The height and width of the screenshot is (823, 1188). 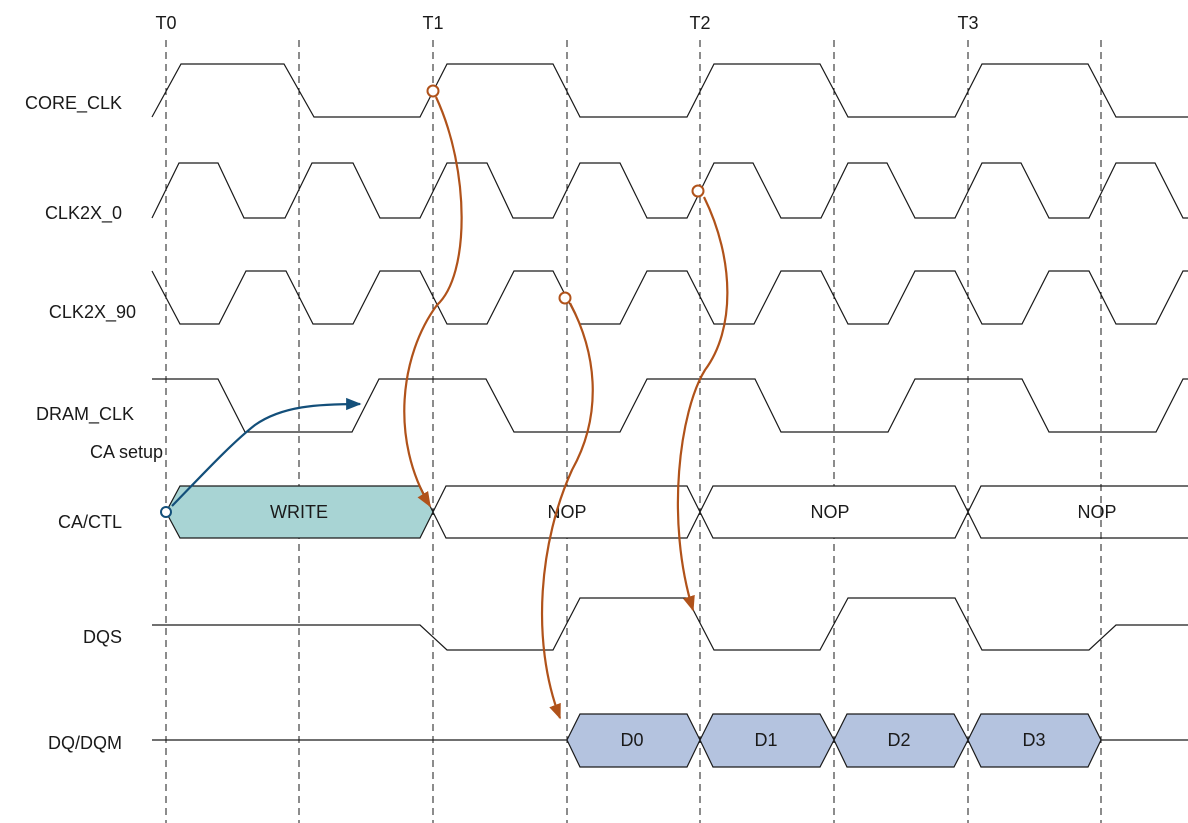 What do you see at coordinates (699, 23) in the screenshot?
I see `time-marker-t2: T2` at bounding box center [699, 23].